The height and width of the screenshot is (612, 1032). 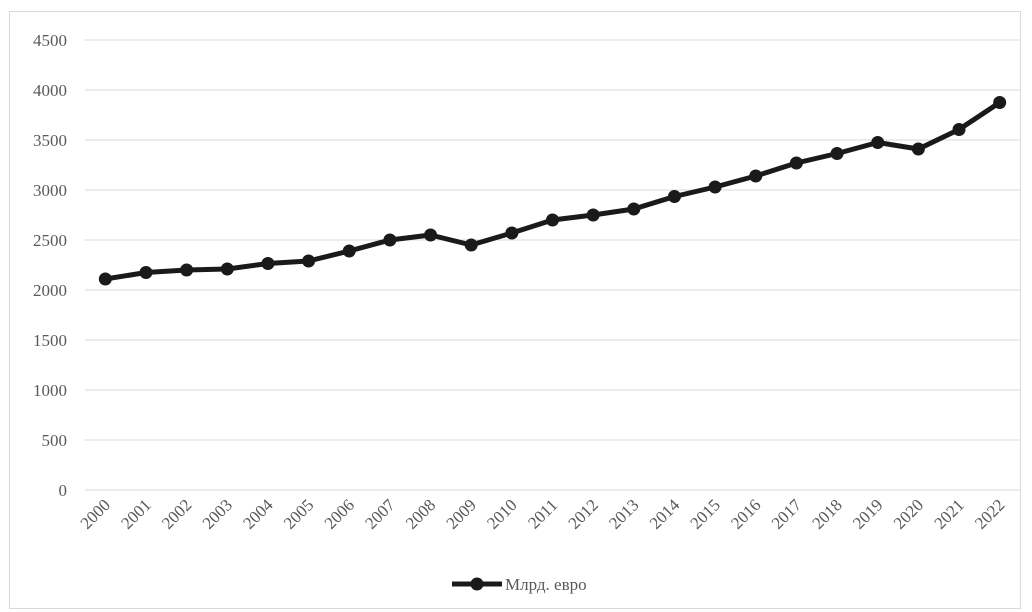 What do you see at coordinates (95, 513) in the screenshot?
I see `x-tick-label: 2000` at bounding box center [95, 513].